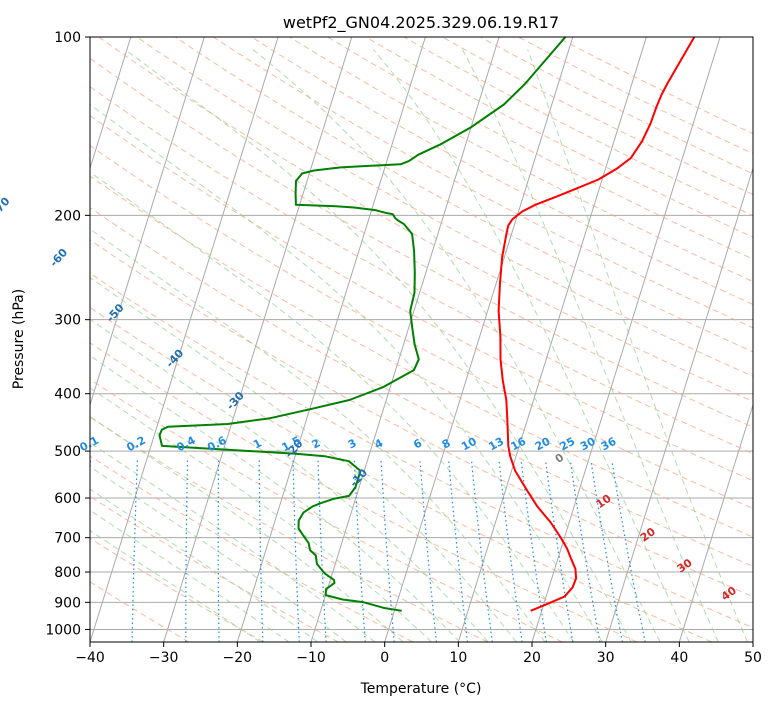 The image size is (775, 708). I want to click on x-tick-label: 40, so click(679, 658).